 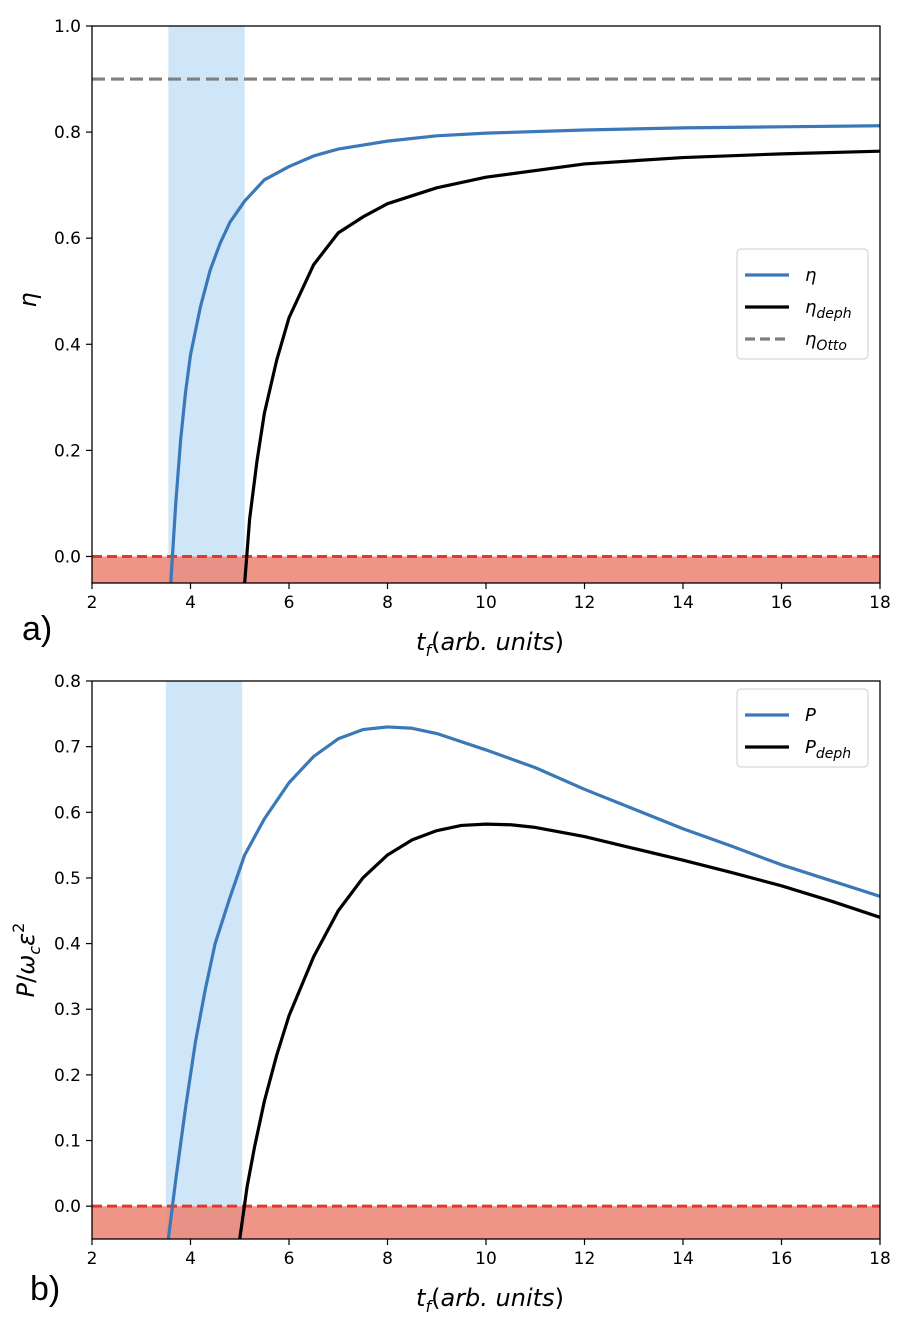 What do you see at coordinates (828, 749) in the screenshot?
I see `legend-label: Pdeph` at bounding box center [828, 749].